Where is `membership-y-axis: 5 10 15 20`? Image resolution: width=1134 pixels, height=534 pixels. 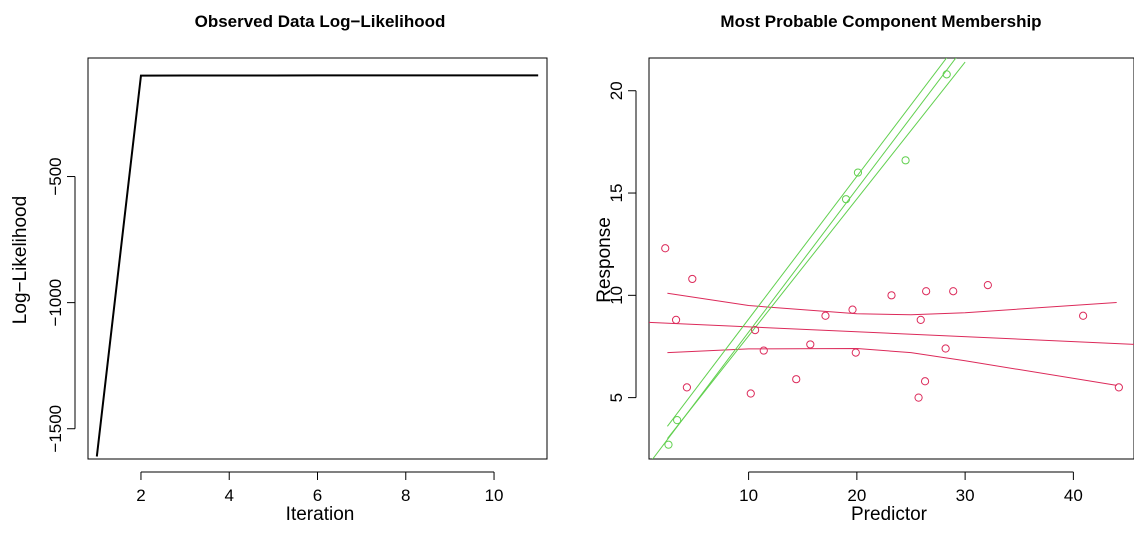
membership-y-axis: 5 10 15 20 is located at coordinates (622, 241).